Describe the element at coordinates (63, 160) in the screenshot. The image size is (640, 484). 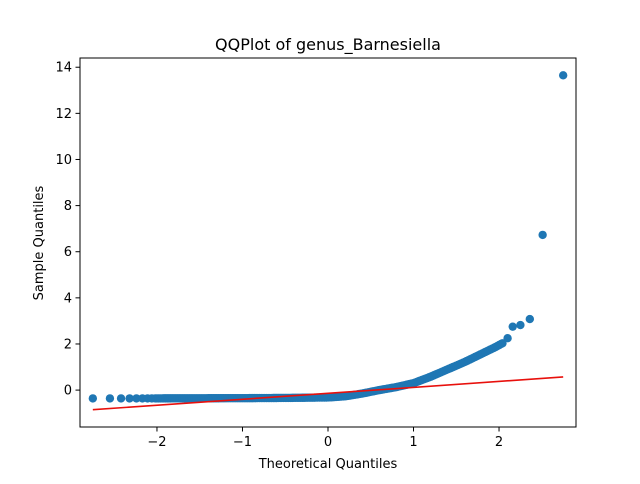
I see `y-tick-label: 10` at that location.